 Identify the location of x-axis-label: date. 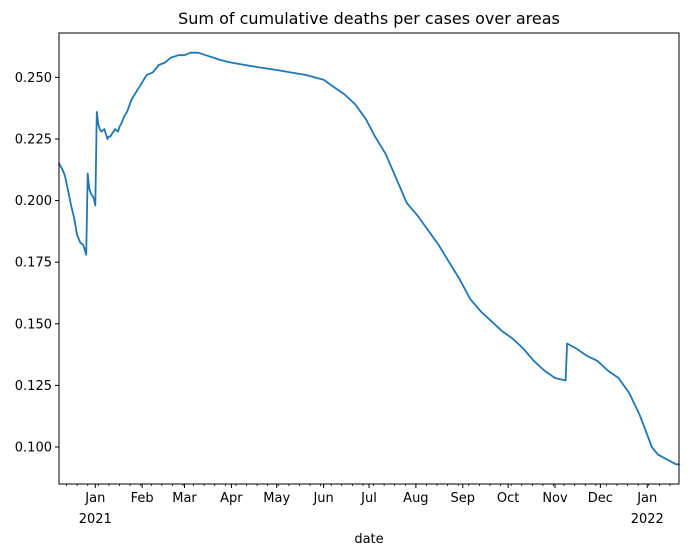
(368, 539).